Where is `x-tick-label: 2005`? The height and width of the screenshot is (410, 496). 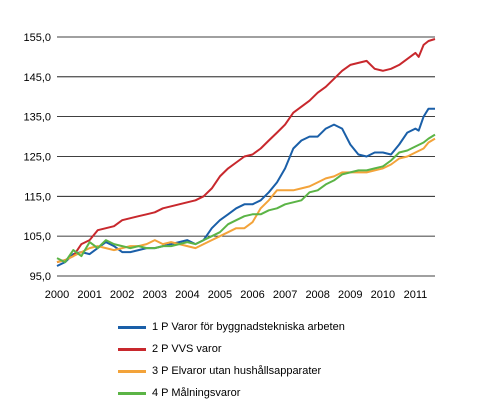
x-tick-label: 2005 is located at coordinates (220, 294).